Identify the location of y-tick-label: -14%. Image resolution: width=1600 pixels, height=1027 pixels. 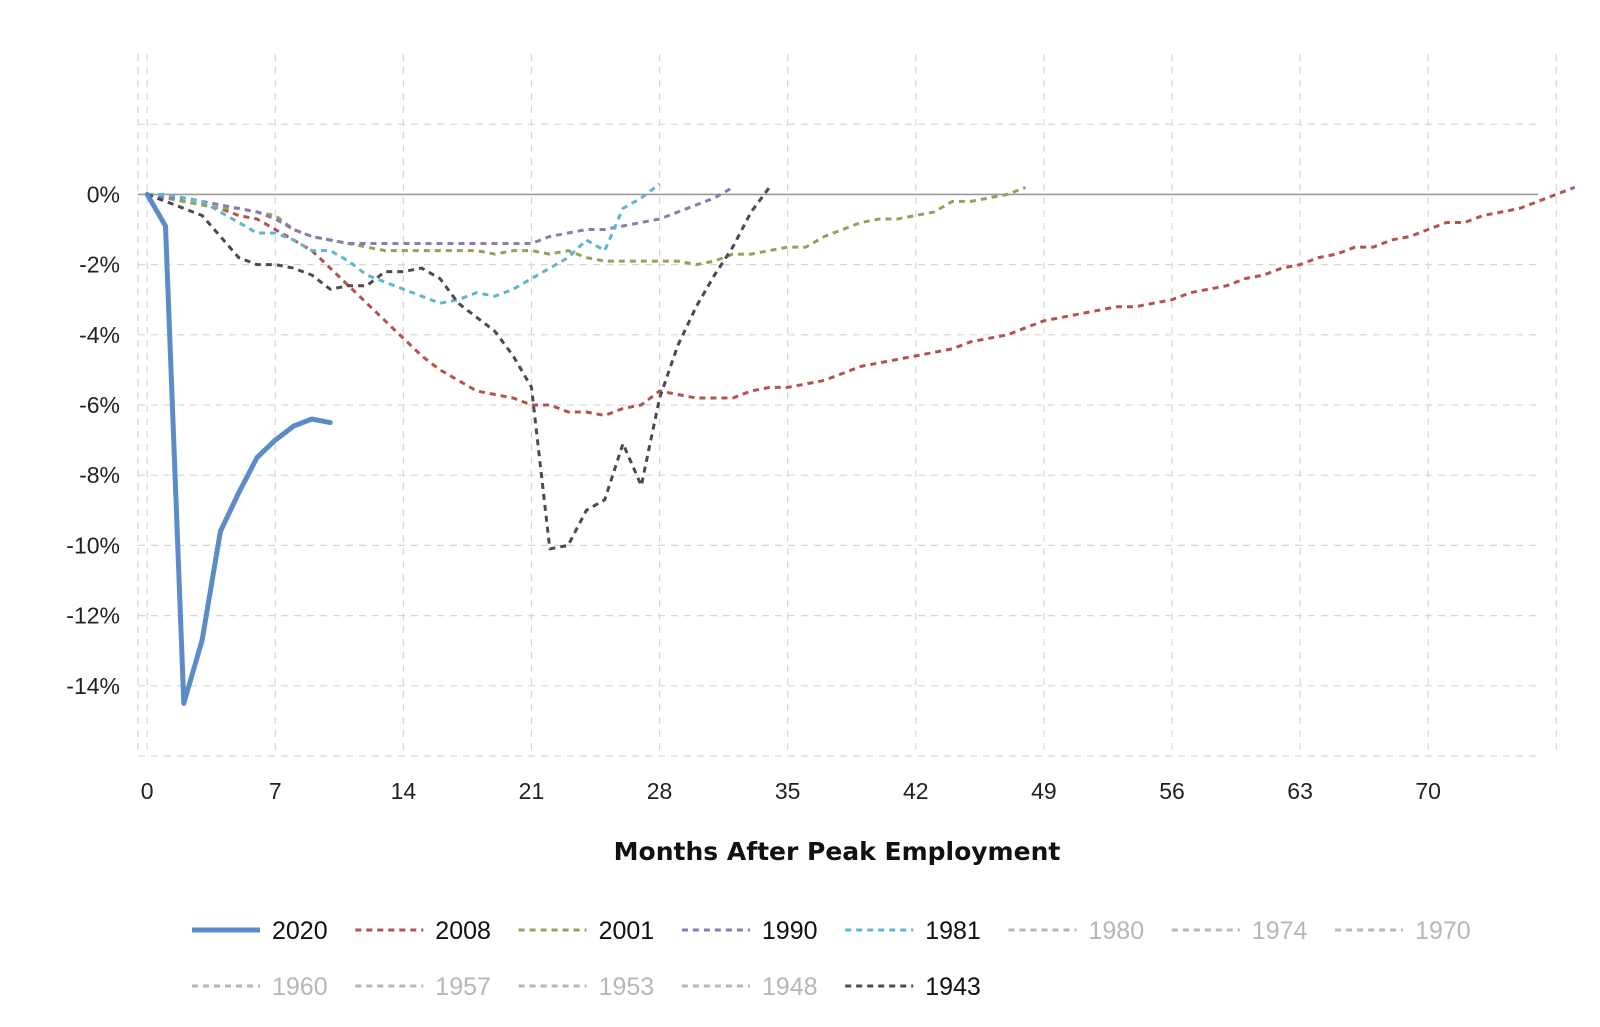
(93, 686).